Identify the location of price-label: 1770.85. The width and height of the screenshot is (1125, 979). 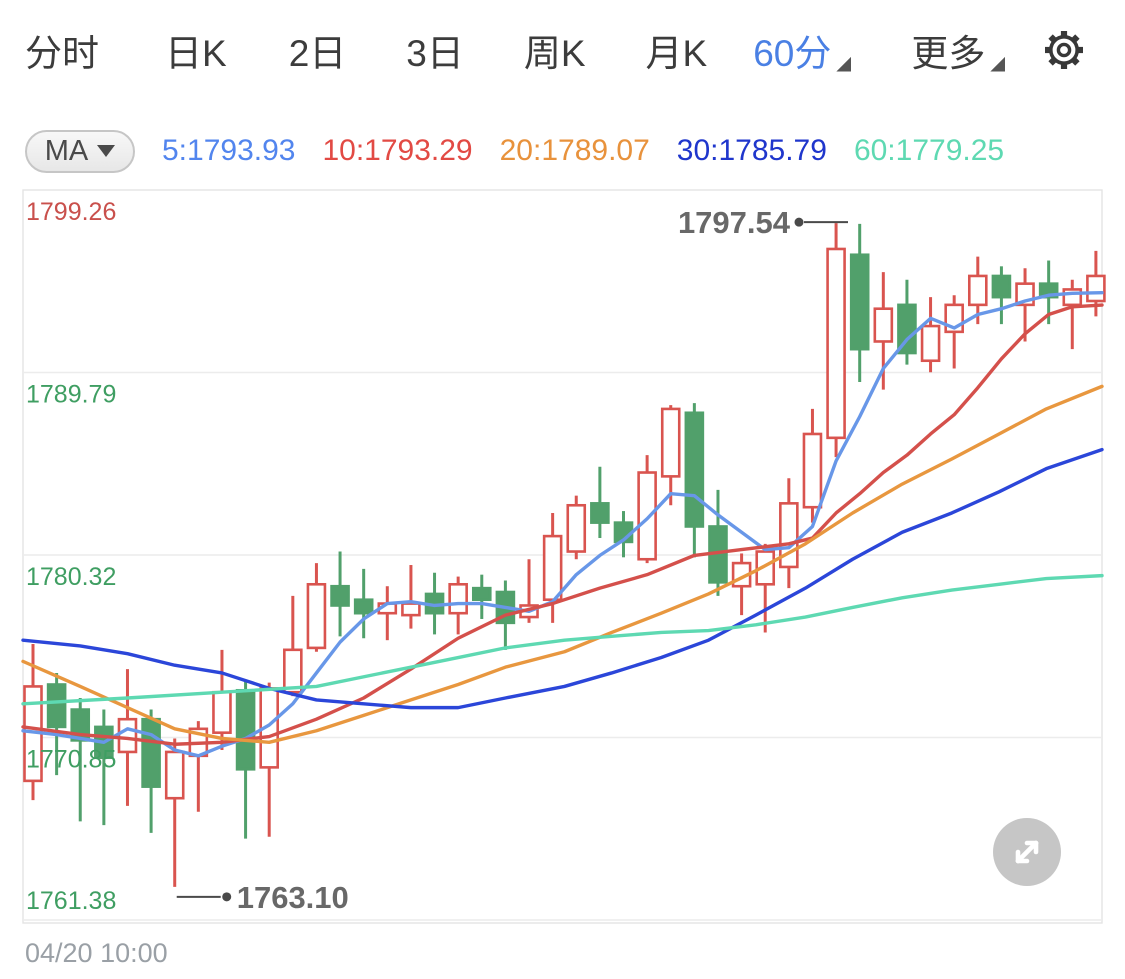
(71, 760).